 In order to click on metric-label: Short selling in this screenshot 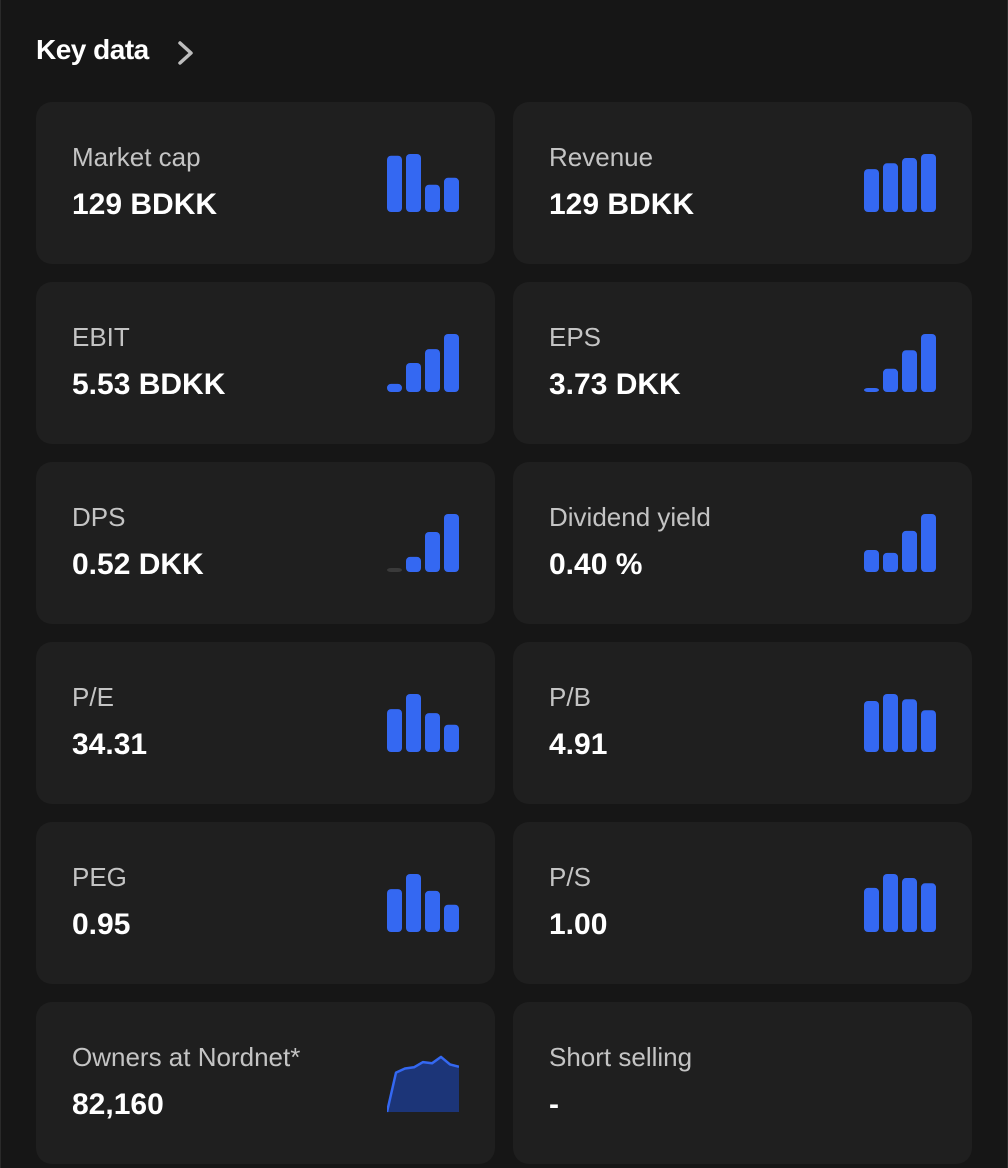, I will do `click(621, 1057)`.